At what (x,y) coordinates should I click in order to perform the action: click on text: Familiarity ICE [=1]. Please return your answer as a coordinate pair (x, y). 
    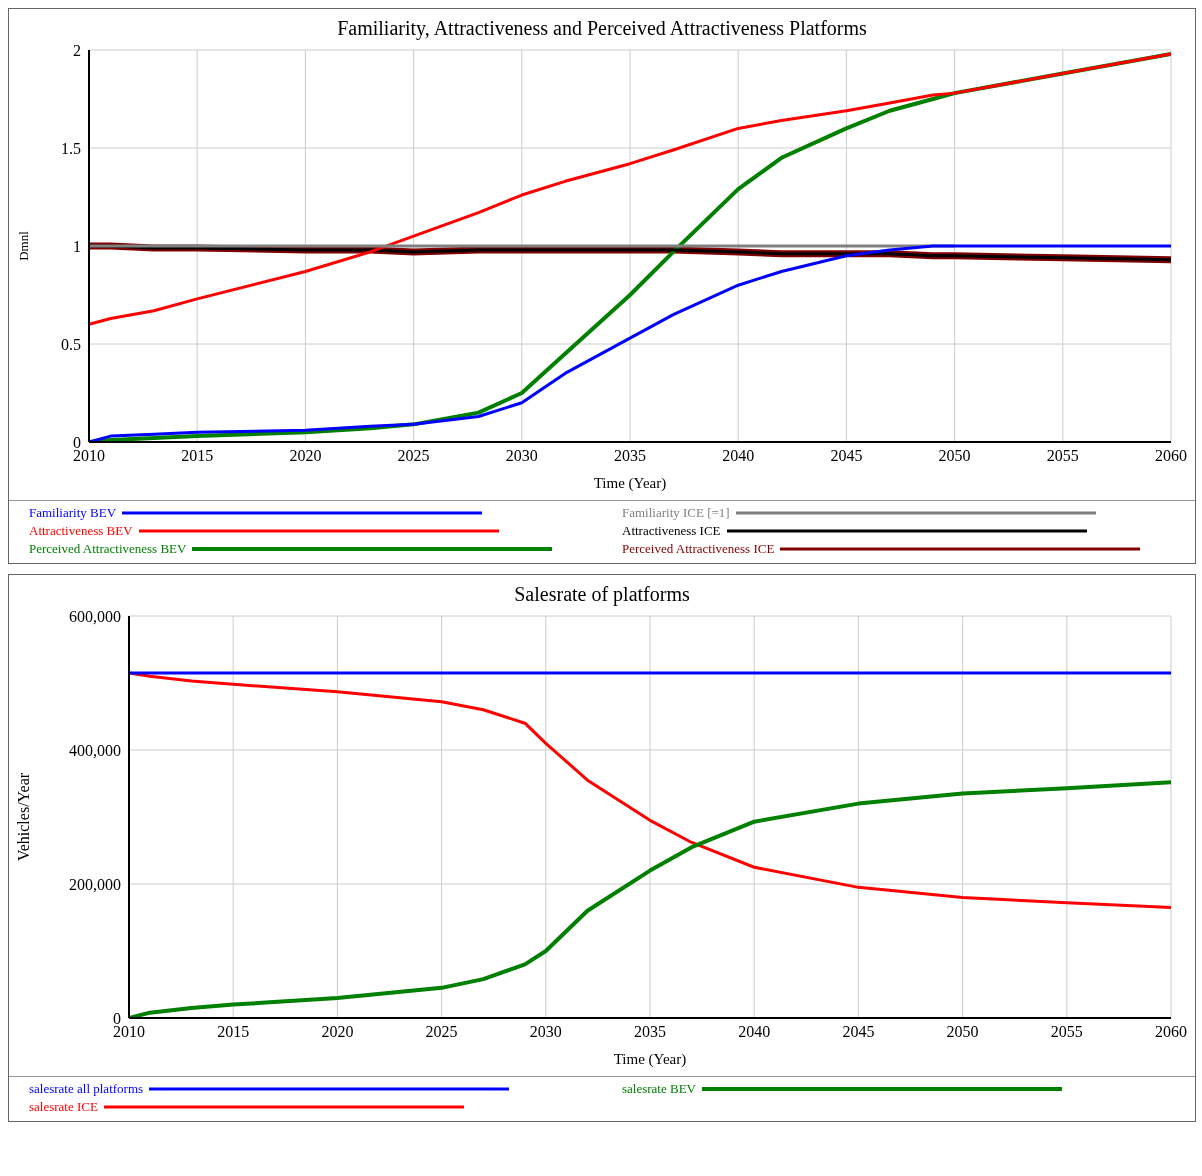
    Looking at the image, I should click on (676, 513).